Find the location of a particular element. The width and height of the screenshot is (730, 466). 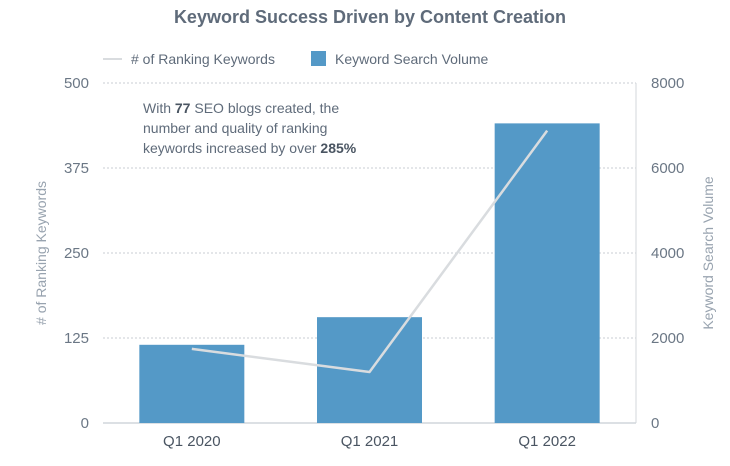

annotation-part: keywords increased by over is located at coordinates (231, 148).